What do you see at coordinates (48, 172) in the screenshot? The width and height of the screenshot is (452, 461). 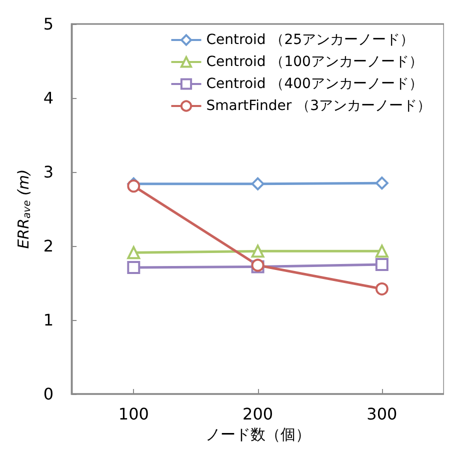 I see `y-tick-label: 3` at bounding box center [48, 172].